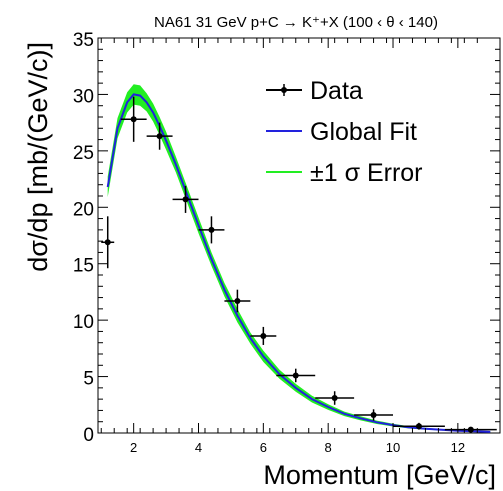 The height and width of the screenshot is (491, 503). What do you see at coordinates (366, 173) in the screenshot?
I see `legend-error-label: ±1 σ Error` at bounding box center [366, 173].